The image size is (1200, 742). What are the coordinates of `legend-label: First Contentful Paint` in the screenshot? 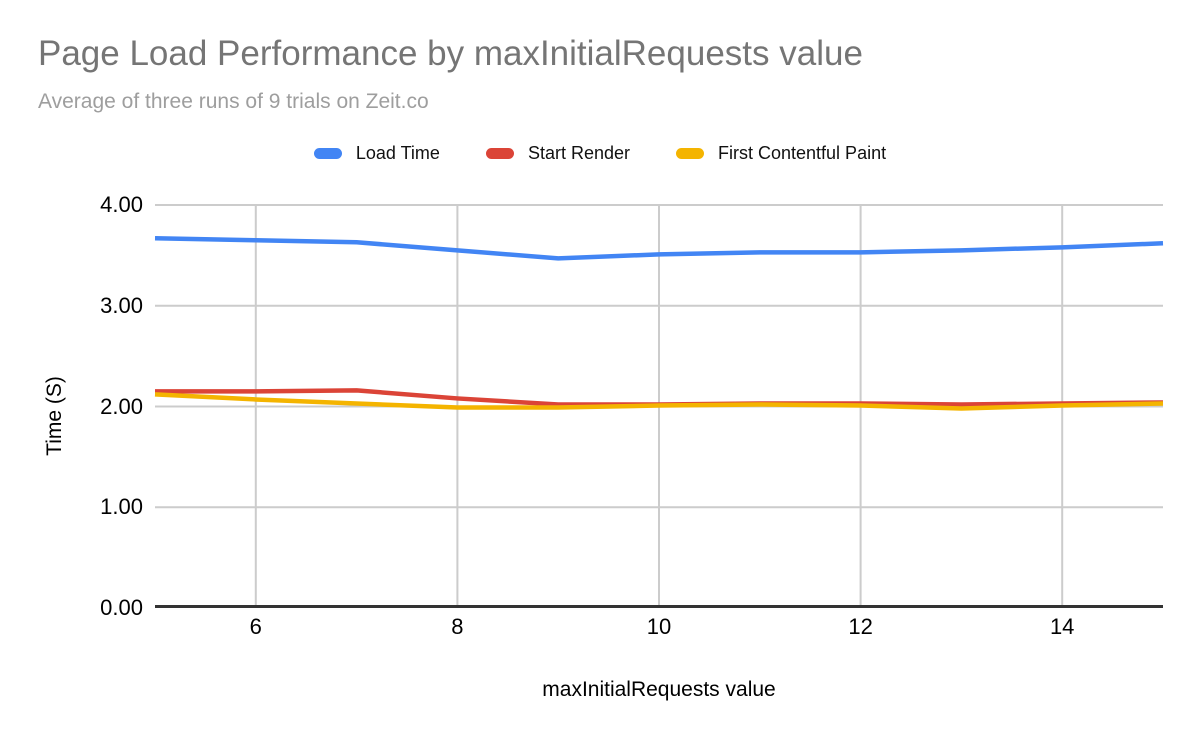 It's located at (802, 153).